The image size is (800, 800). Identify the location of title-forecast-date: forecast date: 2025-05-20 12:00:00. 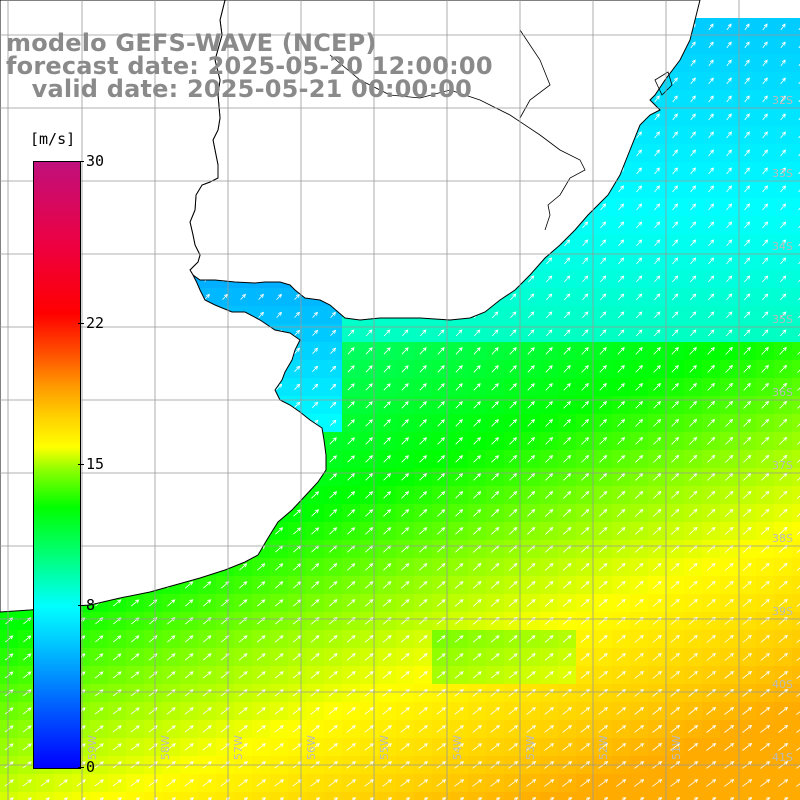
(249, 66).